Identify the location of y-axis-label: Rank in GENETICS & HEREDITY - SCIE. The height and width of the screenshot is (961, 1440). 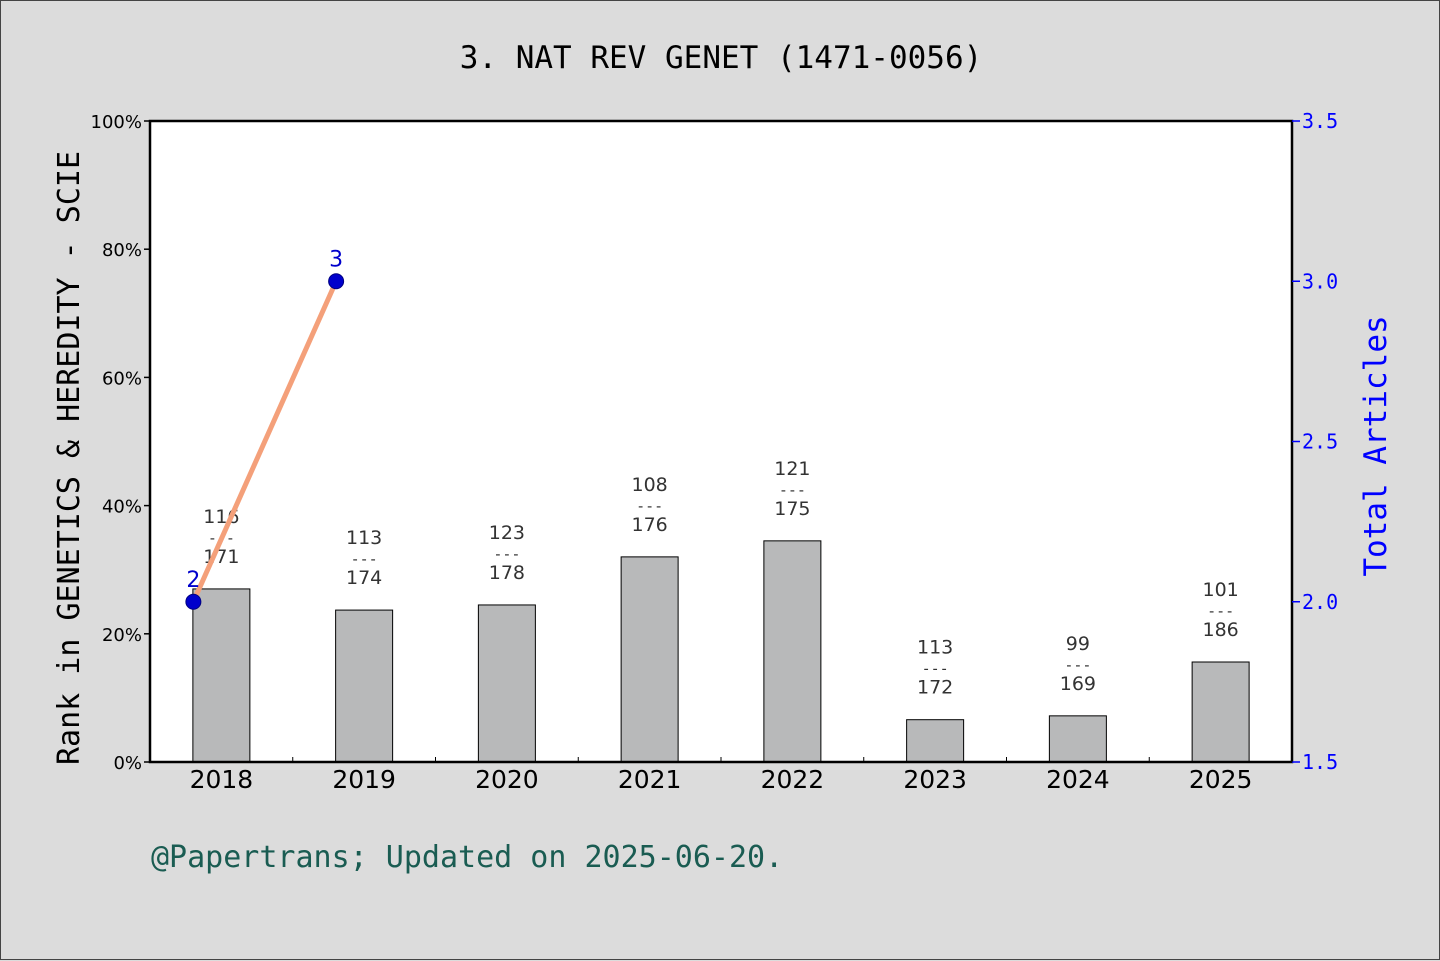
(69, 458).